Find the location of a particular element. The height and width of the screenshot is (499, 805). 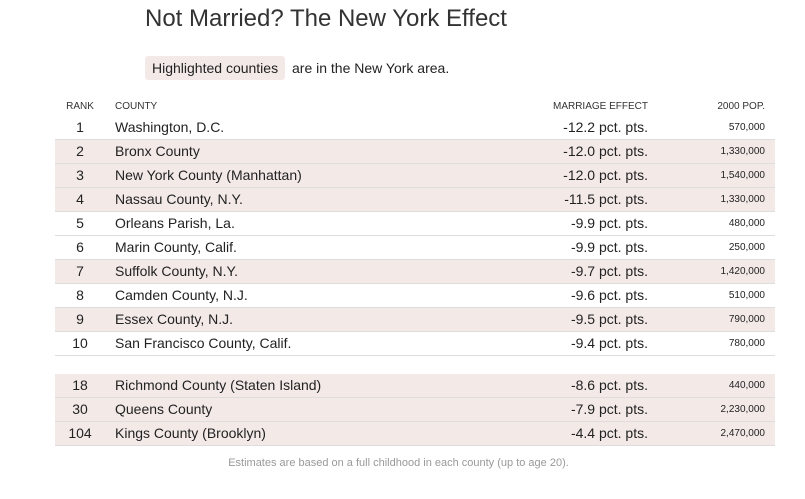

cell-county: Kings County (Brooklyn) is located at coordinates (190, 433).